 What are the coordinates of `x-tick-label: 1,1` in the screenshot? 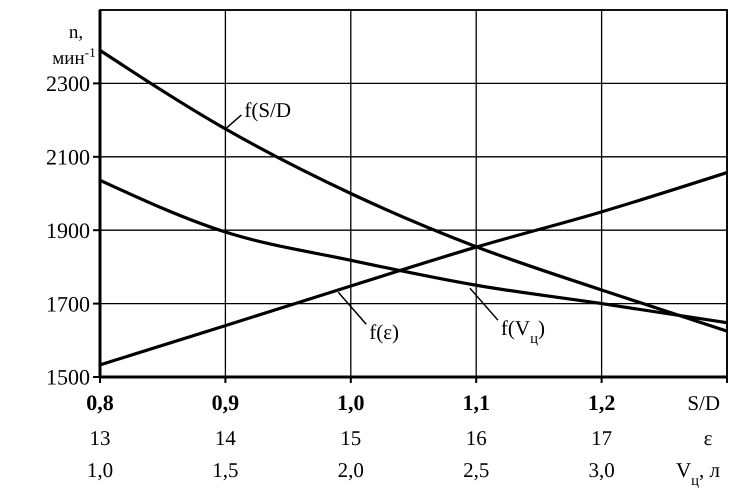 It's located at (476, 402).